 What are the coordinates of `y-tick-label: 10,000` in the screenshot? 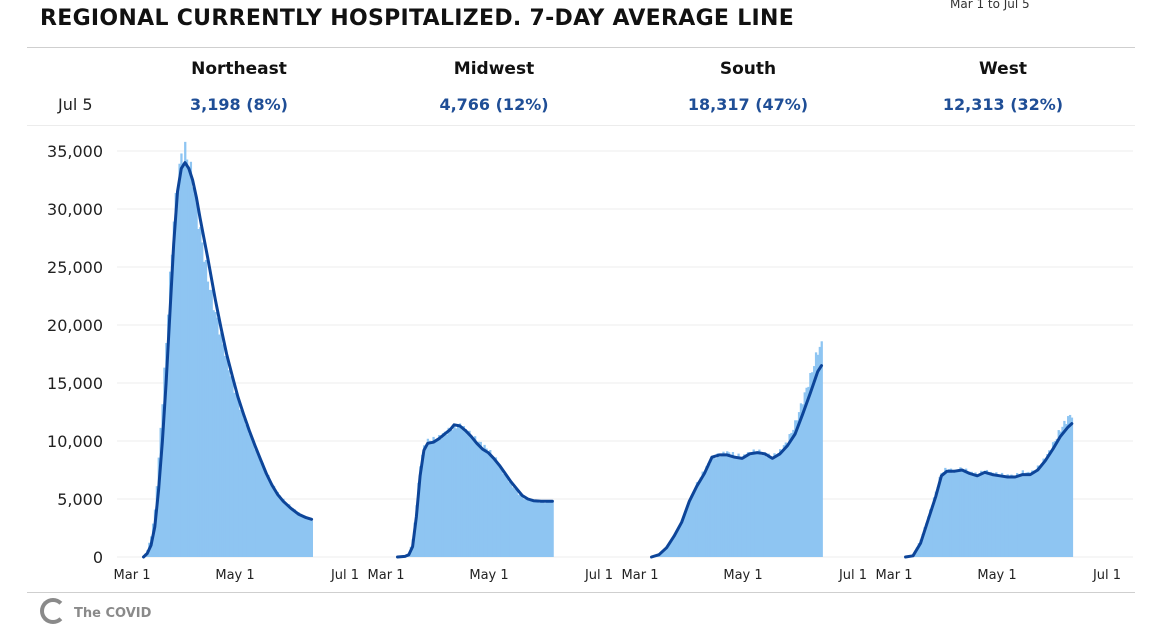 It's located at (75, 441).